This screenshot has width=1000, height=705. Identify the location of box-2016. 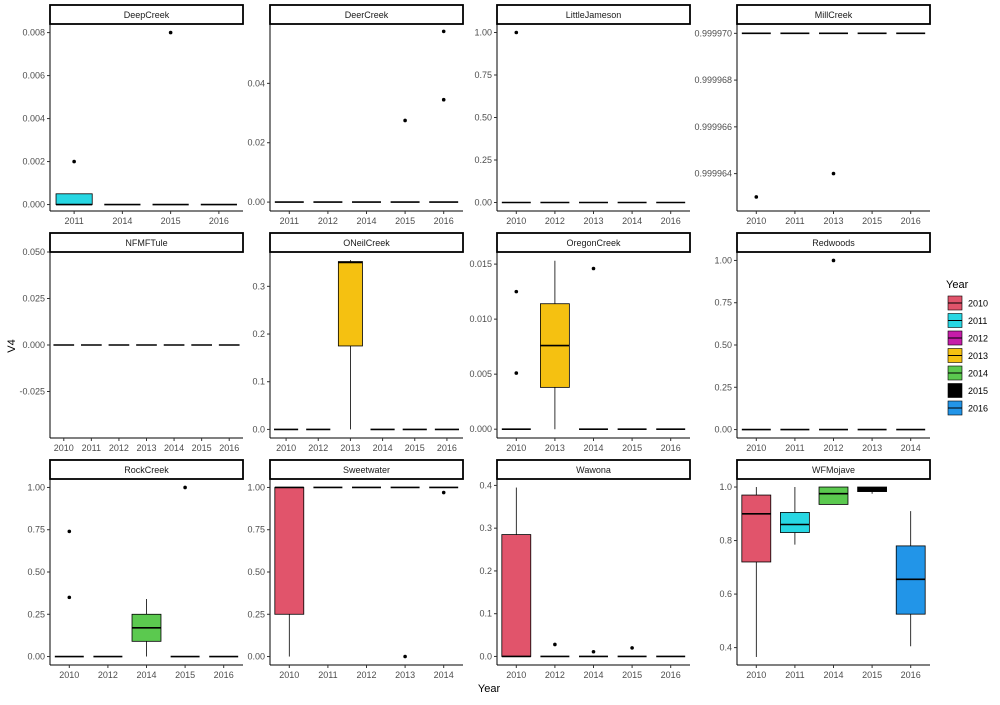
(910, 579).